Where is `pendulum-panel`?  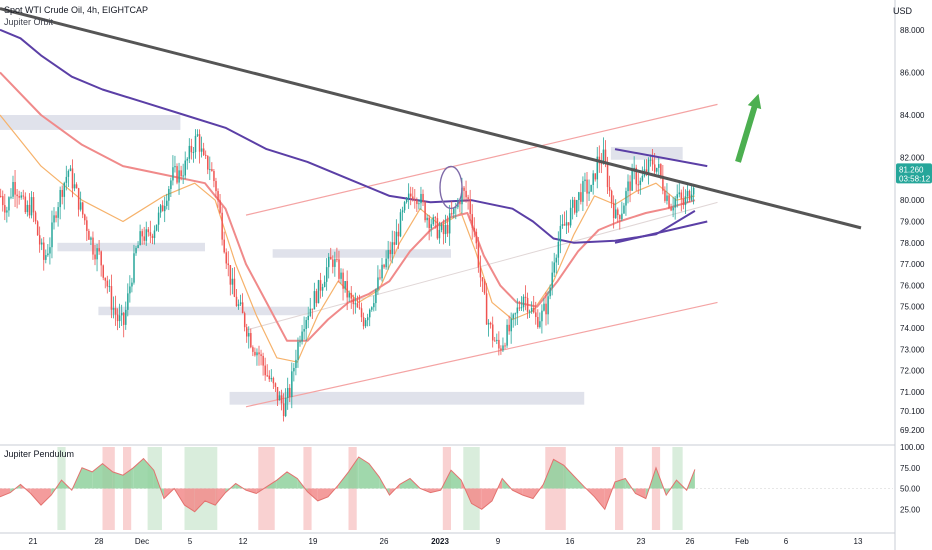
pendulum-panel is located at coordinates (446, 488).